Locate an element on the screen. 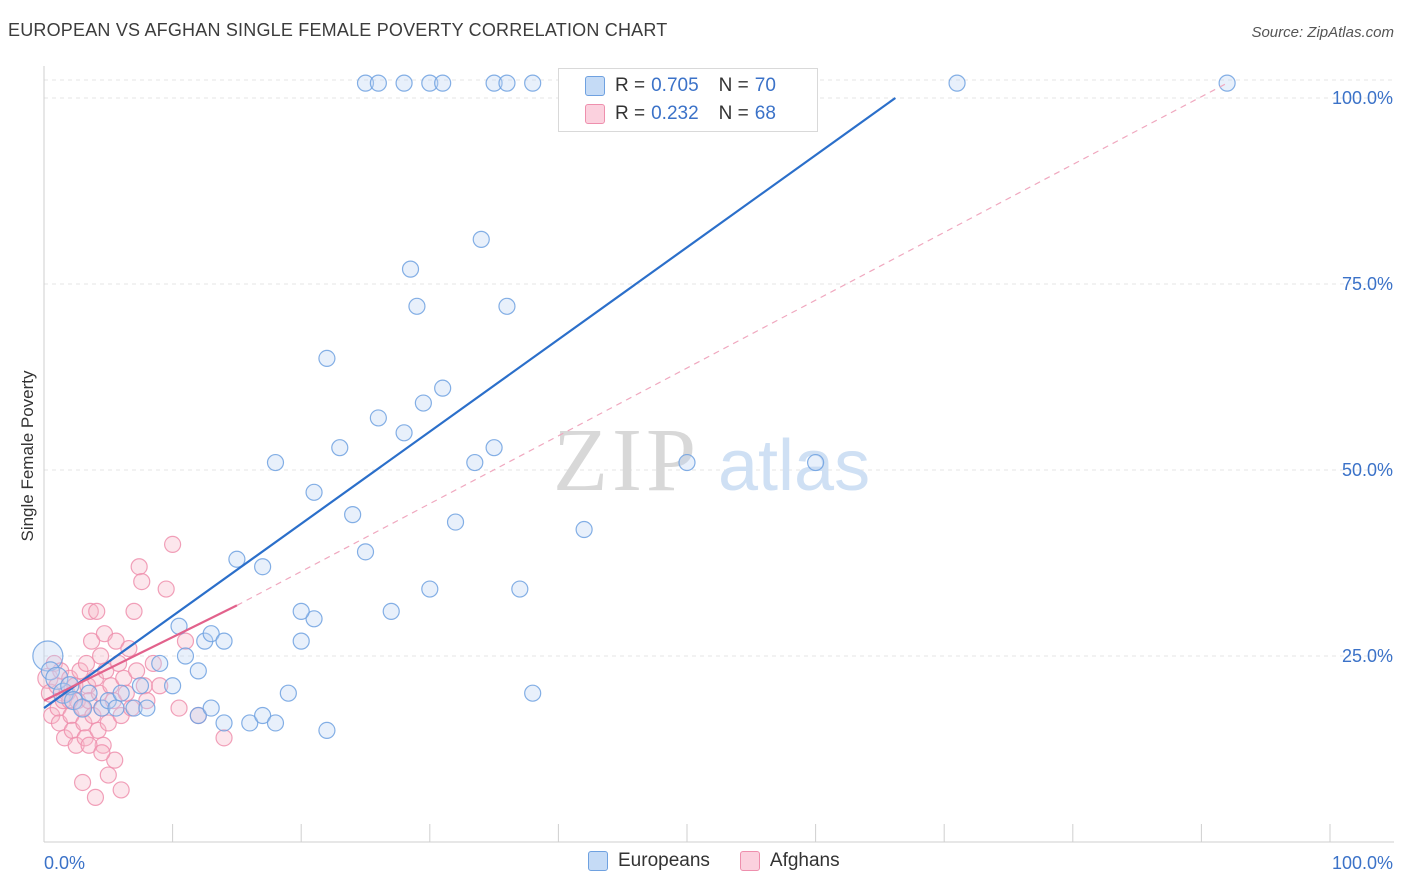  legend-row-europeans: R = 0.705 N = 70 is located at coordinates (690, 86).